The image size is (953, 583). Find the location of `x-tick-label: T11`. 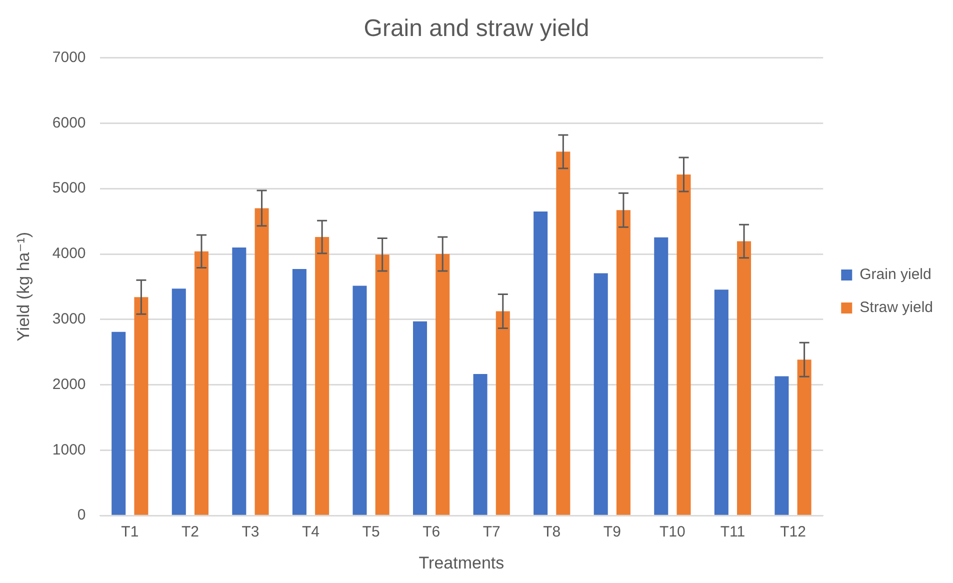

x-tick-label: T11 is located at coordinates (733, 532).